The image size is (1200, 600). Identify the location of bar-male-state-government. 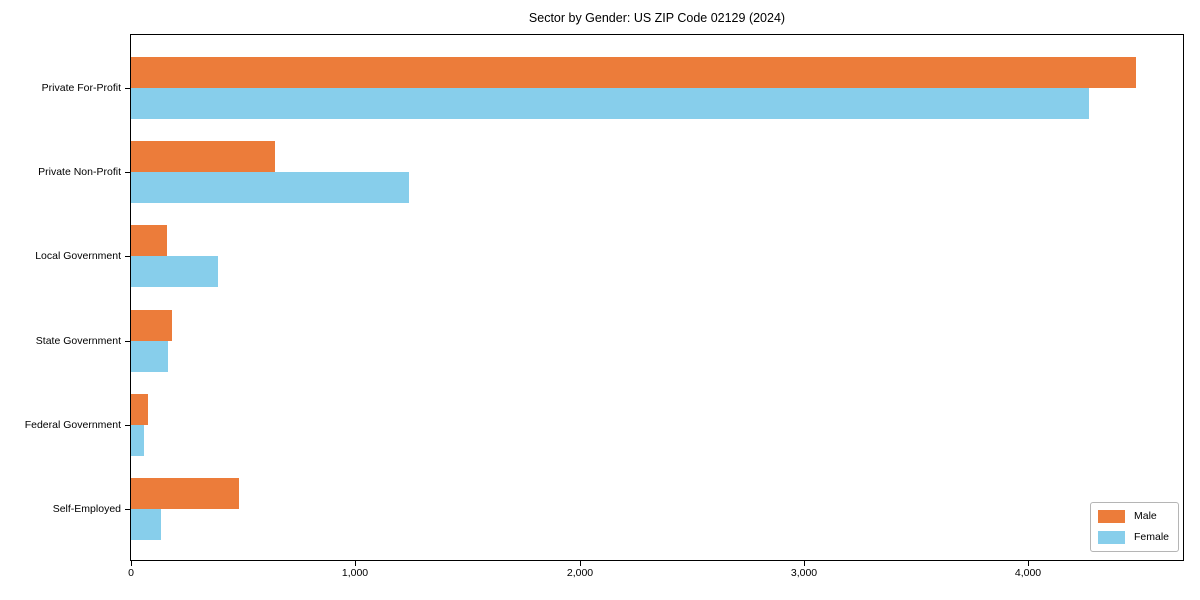
(151, 325).